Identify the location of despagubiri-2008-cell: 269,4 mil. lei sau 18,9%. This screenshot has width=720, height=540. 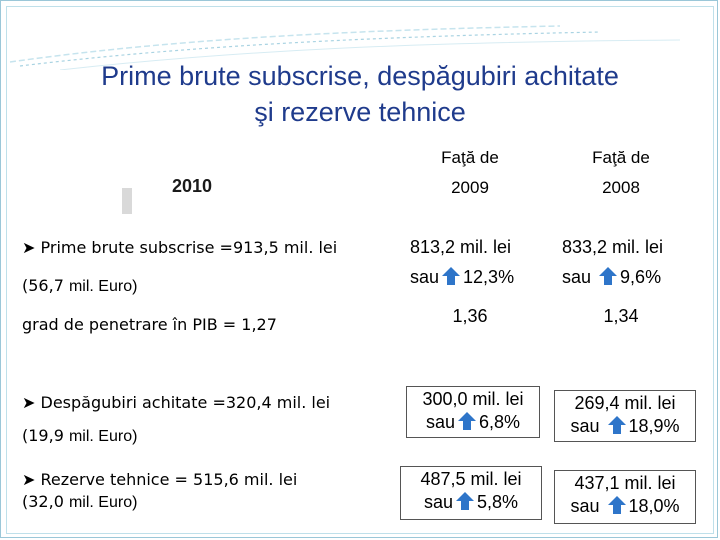
(625, 416).